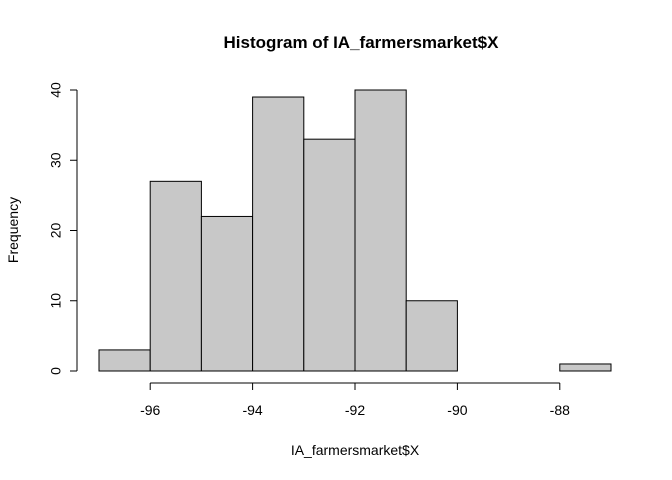 The width and height of the screenshot is (672, 480). I want to click on y-axis-label: Frequency, so click(13, 230).